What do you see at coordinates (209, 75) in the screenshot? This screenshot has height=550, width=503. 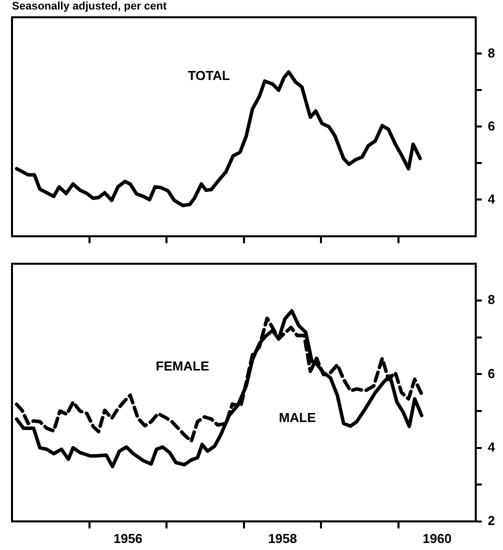 I see `text: TOTAL` at bounding box center [209, 75].